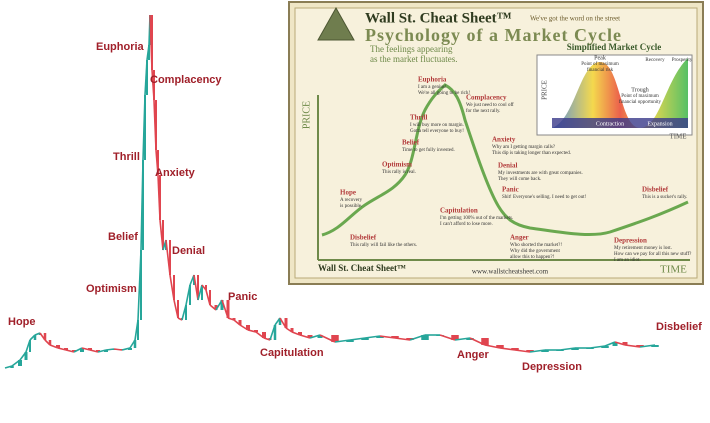  I want to click on inset-phase-desc: This rally will fail like the others., so click(383, 245).